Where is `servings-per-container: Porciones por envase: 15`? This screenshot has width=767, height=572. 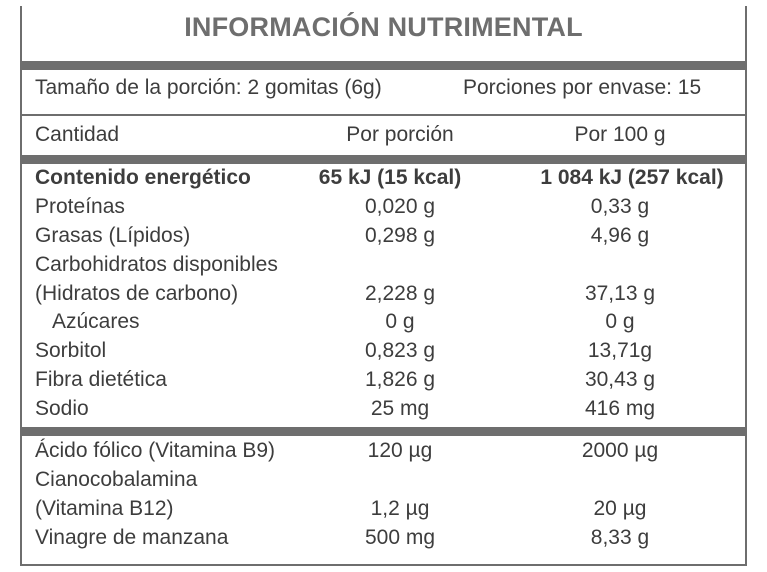
servings-per-container: Porciones por envase: 15 is located at coordinates (582, 87).